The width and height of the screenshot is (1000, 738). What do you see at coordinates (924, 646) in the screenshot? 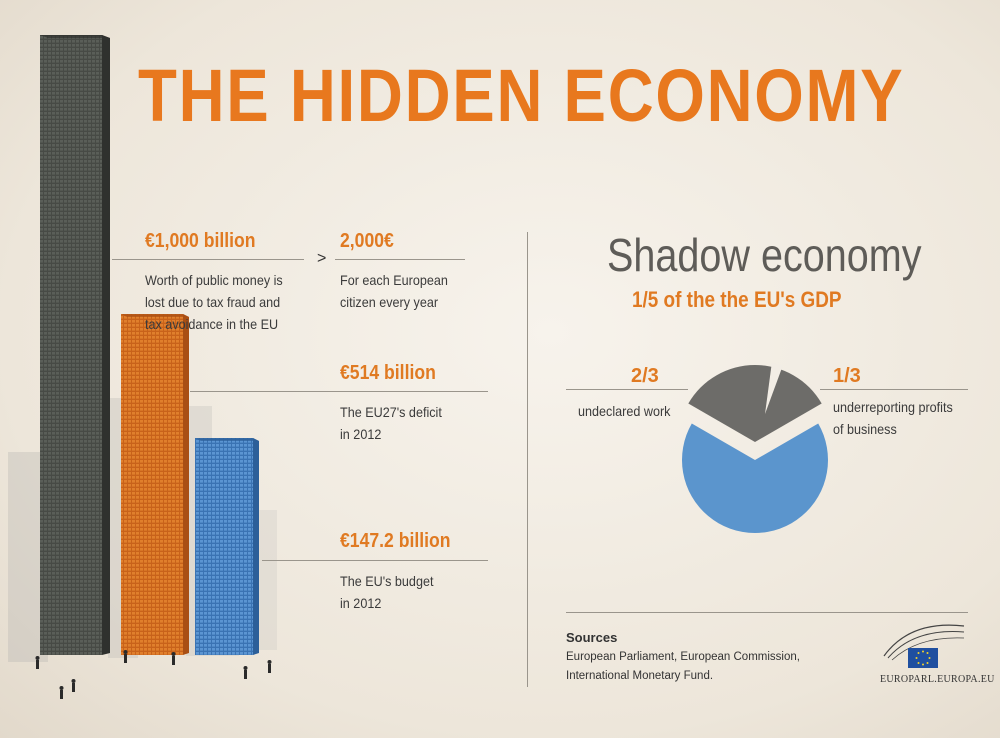
I see `european-parliament-logo` at bounding box center [924, 646].